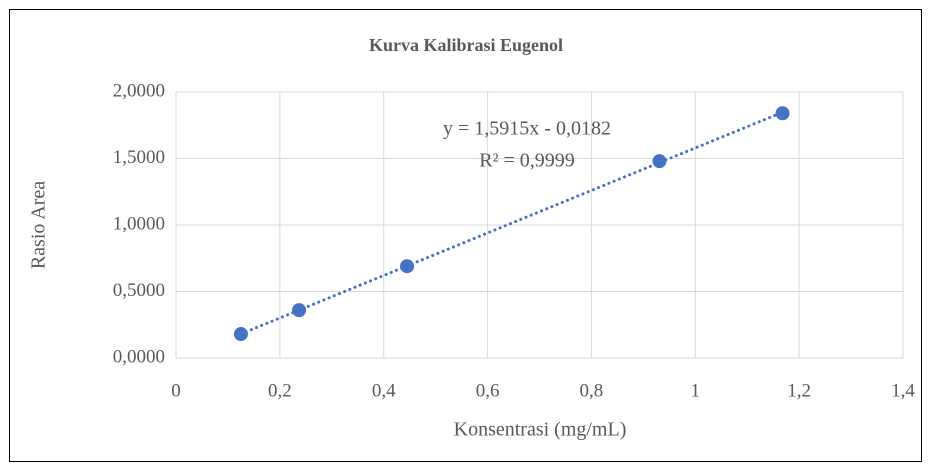  Describe the element at coordinates (39, 225) in the screenshot. I see `y-axis-title: Rasio Area` at that location.